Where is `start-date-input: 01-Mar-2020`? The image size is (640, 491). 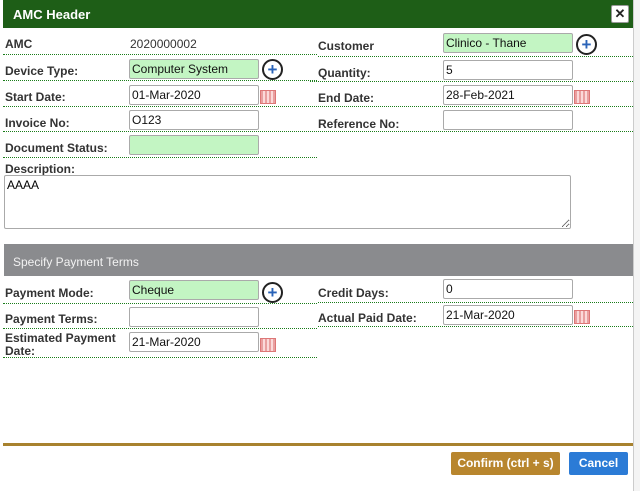
start-date-input: 01-Mar-2020 is located at coordinates (194, 95).